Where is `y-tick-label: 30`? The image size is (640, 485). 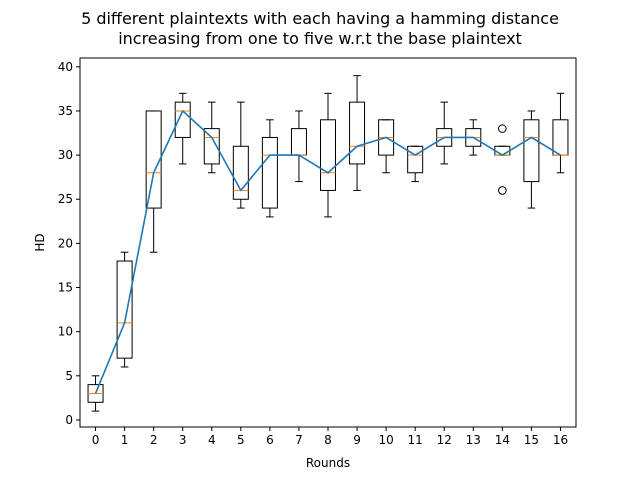 y-tick-label: 30 is located at coordinates (65, 155).